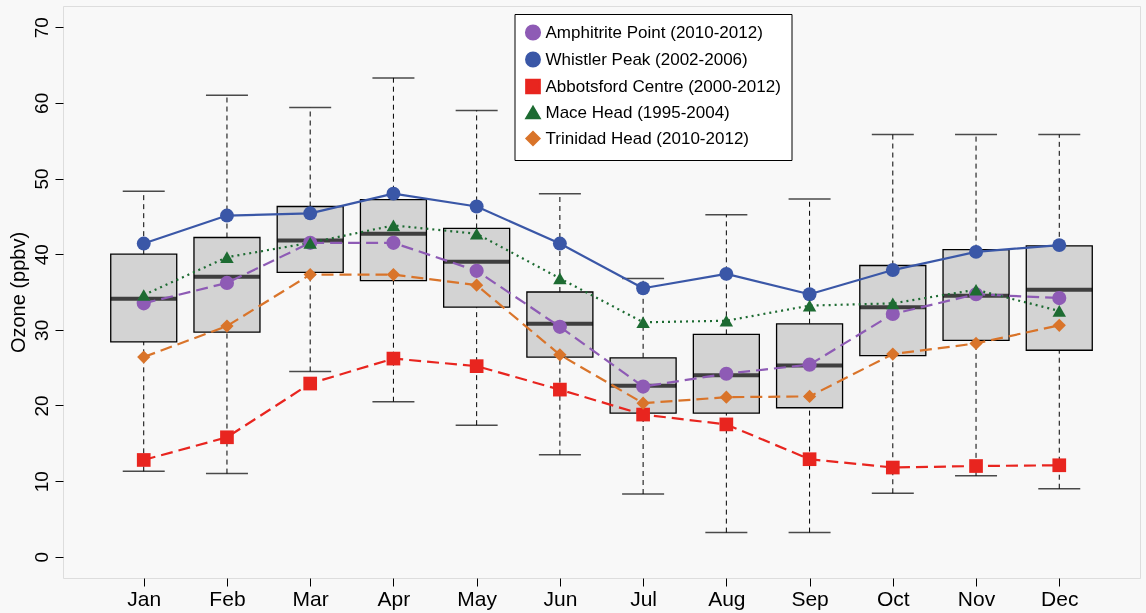 This screenshot has height=613, width=1146. I want to click on y-tick-label: 30, so click(41, 330).